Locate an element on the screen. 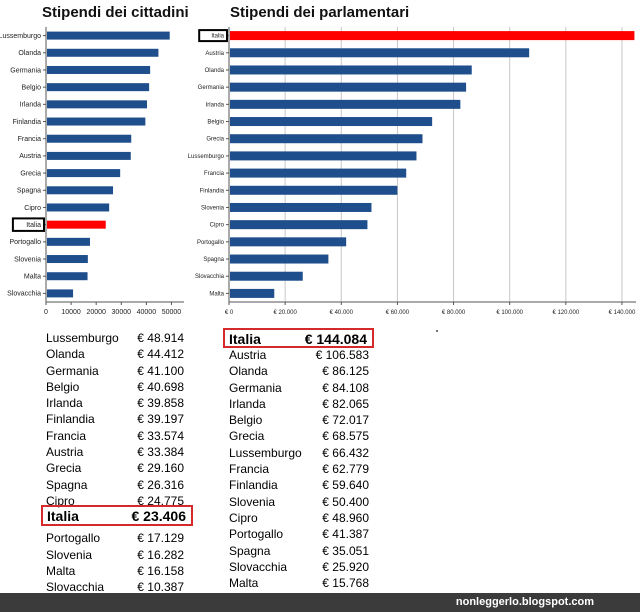 This screenshot has width=640, height=612. category-label: Portogallo is located at coordinates (25, 242).